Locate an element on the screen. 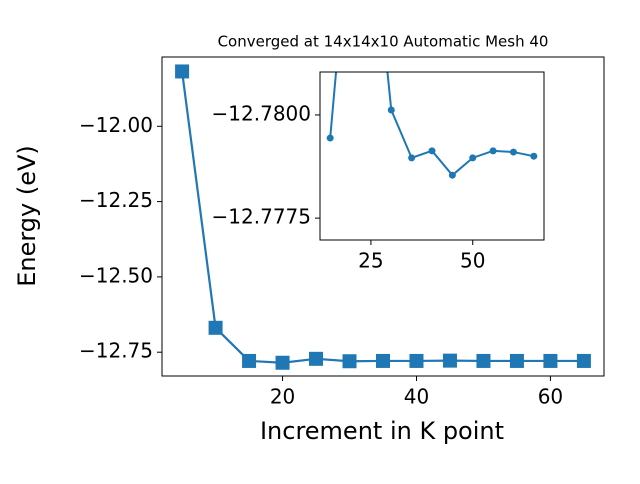 This screenshot has height=484, width=640. y-tick-label: −12.25 is located at coordinates (116, 200).